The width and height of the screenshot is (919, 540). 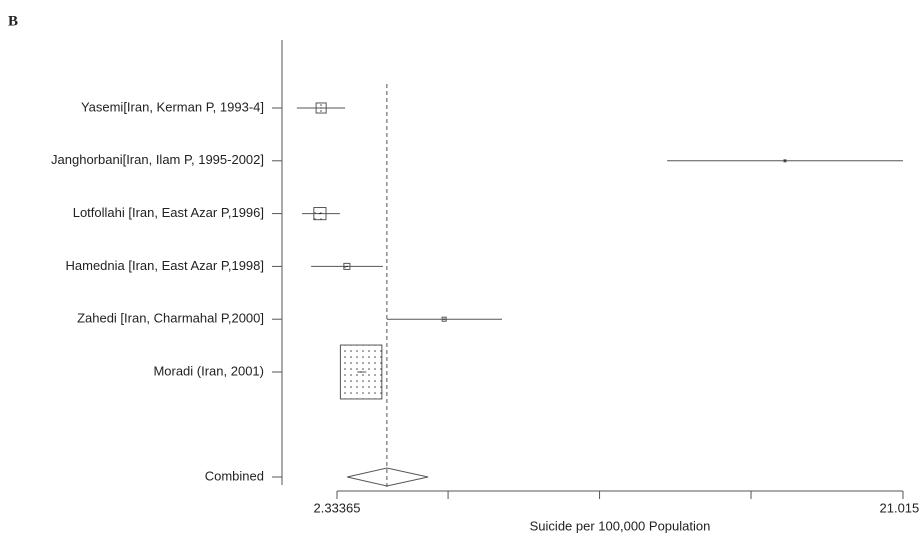 I want to click on x-tick-label: 2.33365, so click(x=337, y=507).